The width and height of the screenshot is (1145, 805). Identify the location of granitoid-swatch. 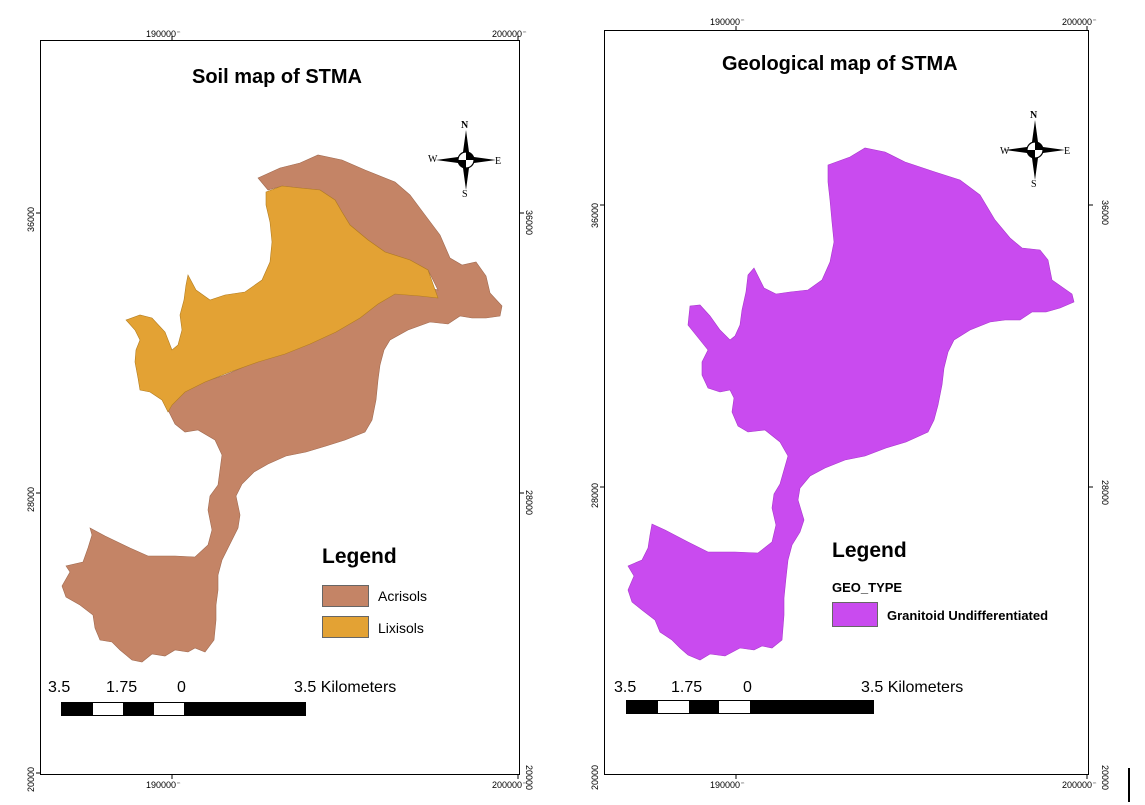
(855, 614).